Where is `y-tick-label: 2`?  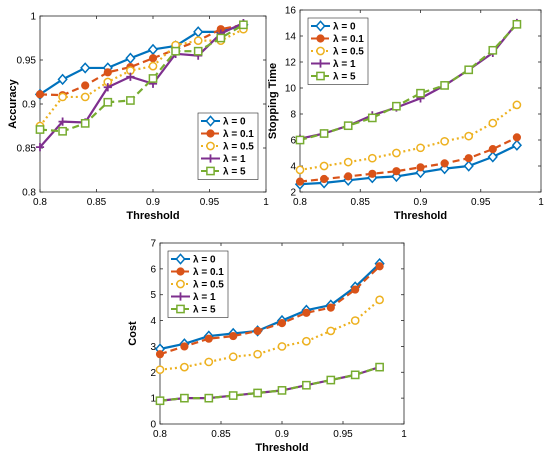 y-tick-label: 2 is located at coordinates (293, 193).